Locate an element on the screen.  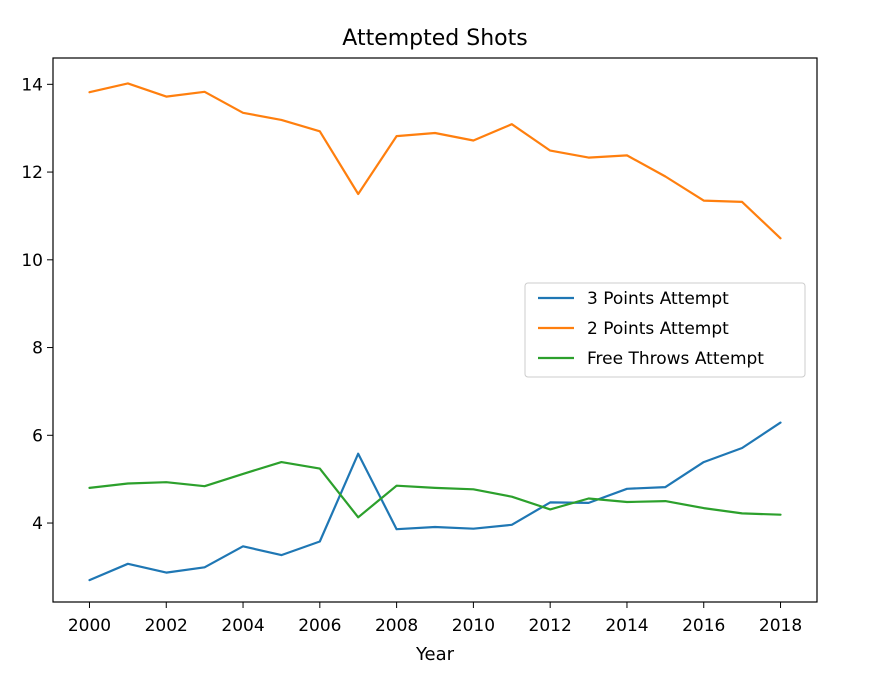
y-tick-label: 8 is located at coordinates (37, 349).